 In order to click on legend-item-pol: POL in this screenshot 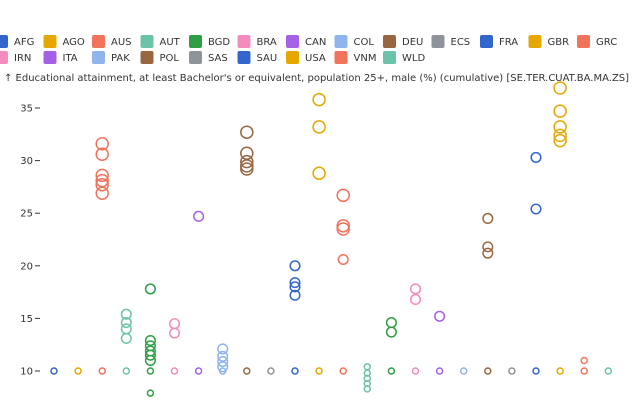, I will do `click(160, 57)`.